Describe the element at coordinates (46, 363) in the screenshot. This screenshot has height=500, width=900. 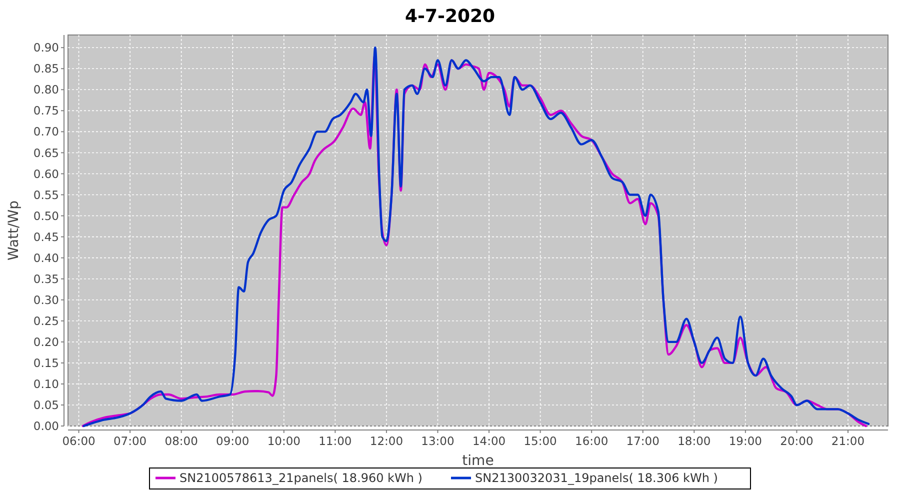
I see `y-tick-label: 0.15` at that location.